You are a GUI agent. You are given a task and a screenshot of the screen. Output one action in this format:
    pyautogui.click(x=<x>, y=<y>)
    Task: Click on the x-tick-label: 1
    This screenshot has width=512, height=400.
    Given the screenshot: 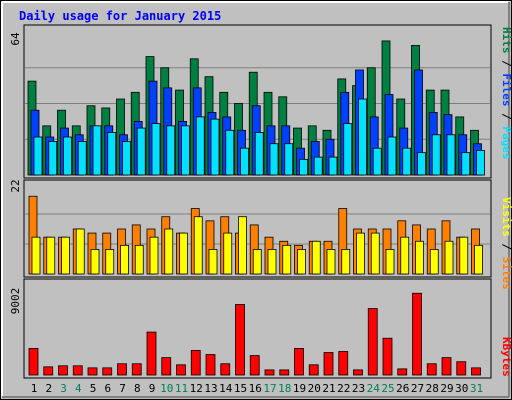 What is the action you would take?
    pyautogui.click(x=34, y=388)
    